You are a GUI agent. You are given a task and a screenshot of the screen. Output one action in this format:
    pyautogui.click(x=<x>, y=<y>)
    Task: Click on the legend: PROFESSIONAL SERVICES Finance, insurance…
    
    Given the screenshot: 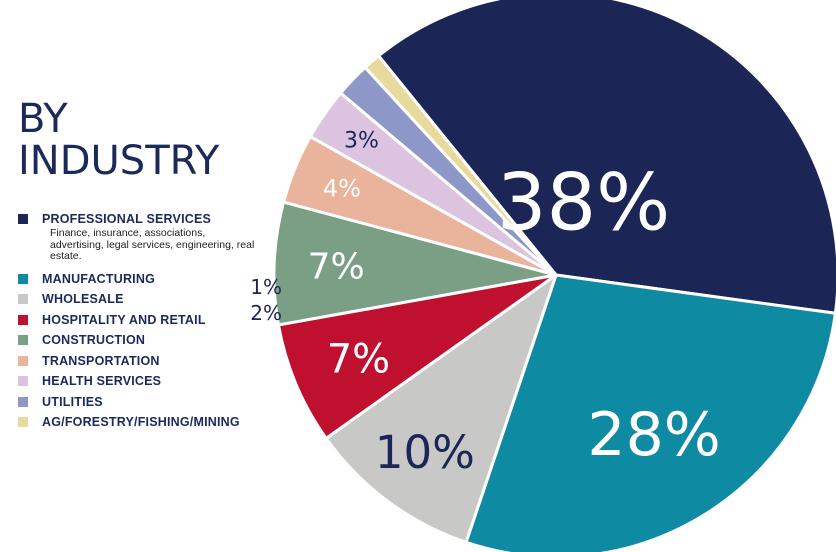 What is the action you would take?
    pyautogui.click(x=138, y=323)
    